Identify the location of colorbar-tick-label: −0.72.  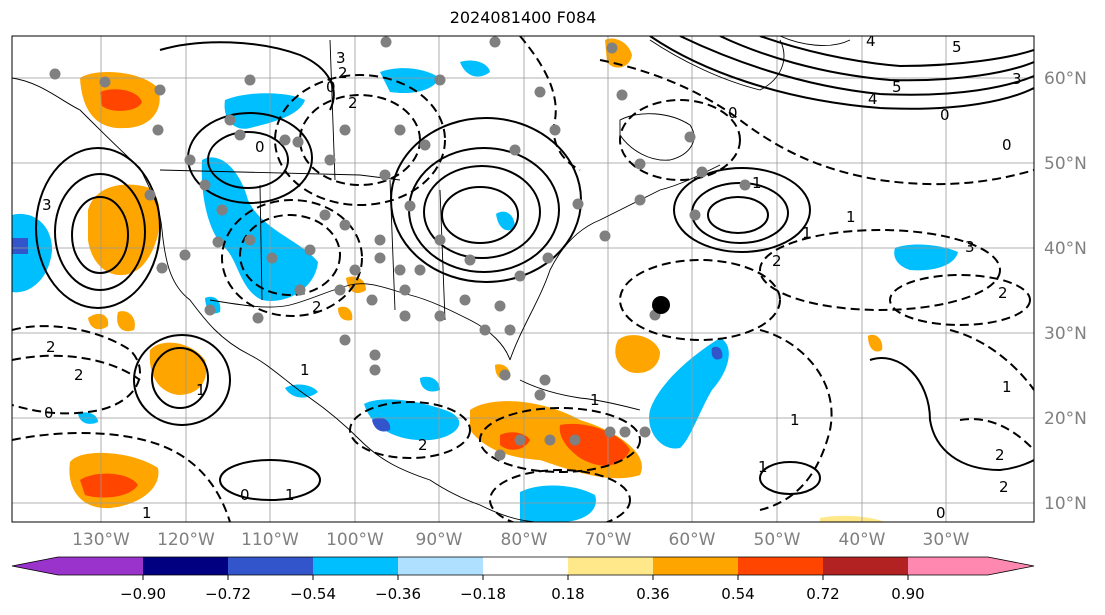
(228, 594).